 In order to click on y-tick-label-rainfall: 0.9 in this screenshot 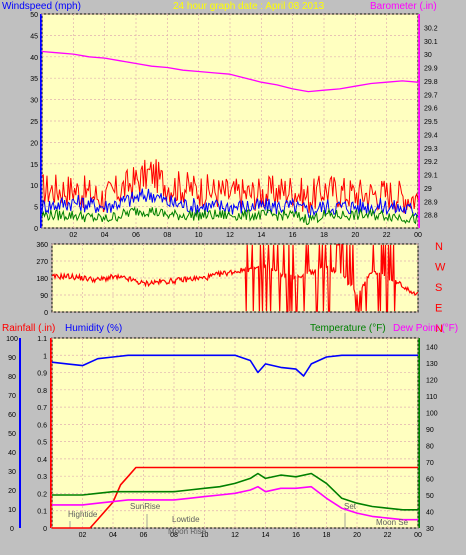, I will do `click(42, 374)`.